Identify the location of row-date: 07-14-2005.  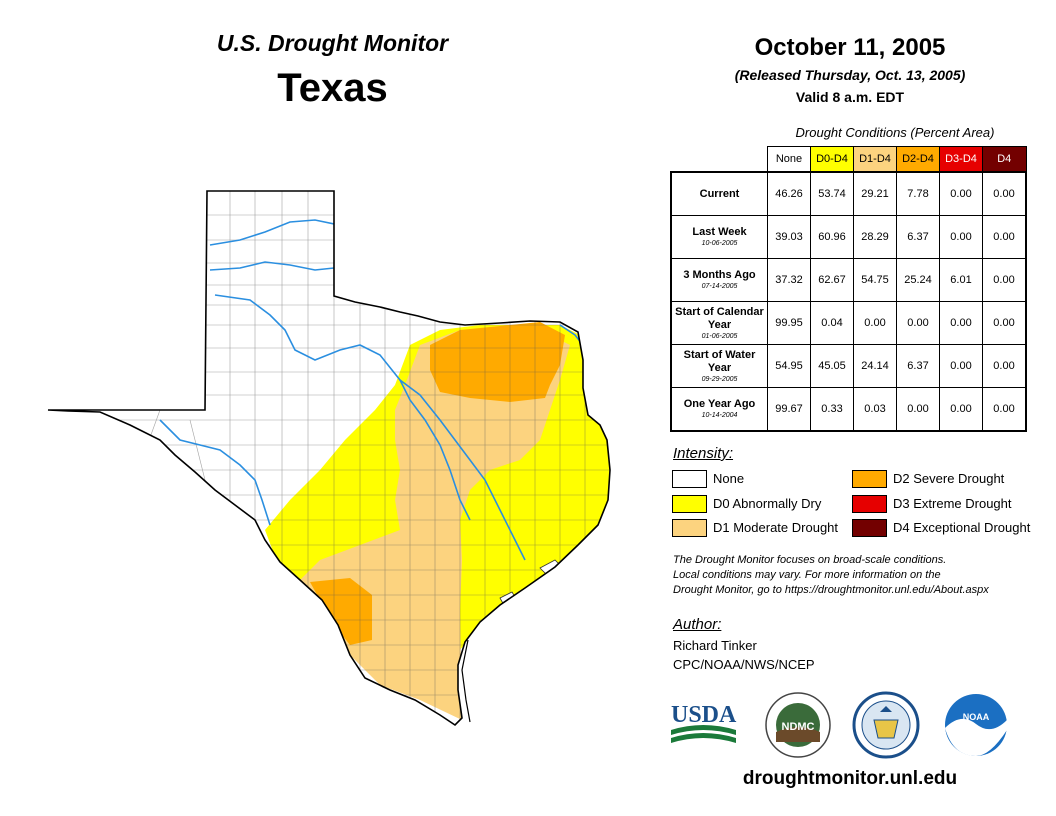
(719, 286).